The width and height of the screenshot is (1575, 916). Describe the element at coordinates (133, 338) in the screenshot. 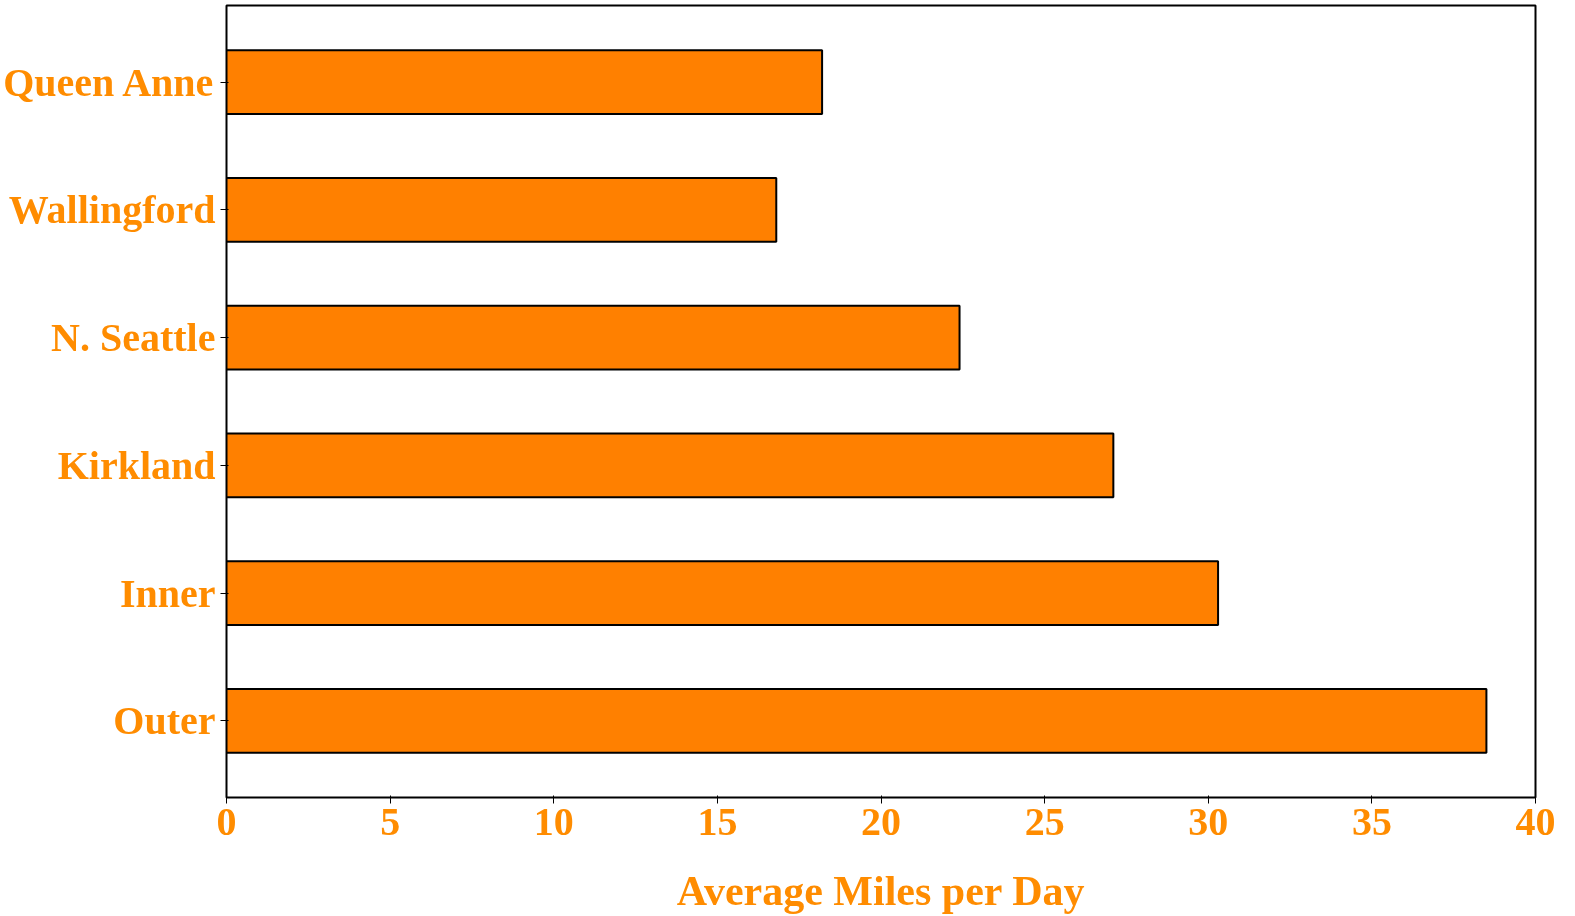

I see `y-tick-label: N. Seattle` at that location.